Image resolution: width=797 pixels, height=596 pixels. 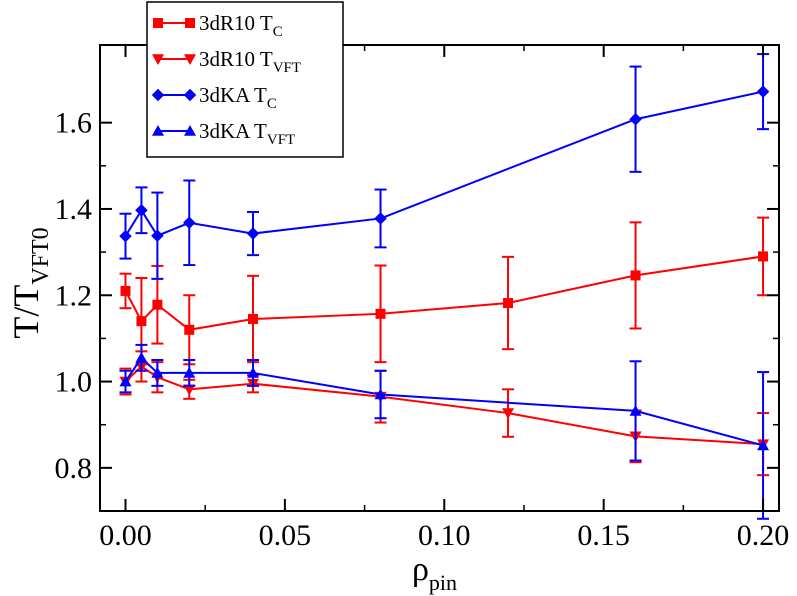 I want to click on legend-label: 3dR10 TC, so click(x=241, y=25).